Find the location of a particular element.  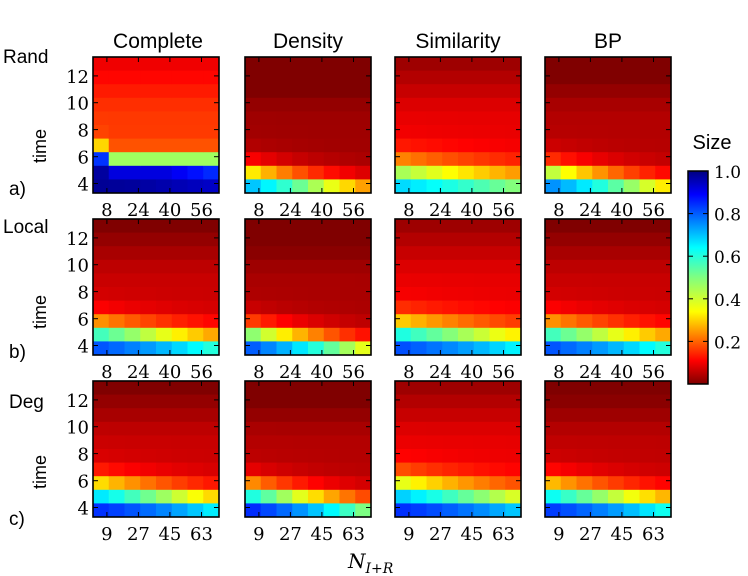

y-tick-label: 4 is located at coordinates (83, 509).